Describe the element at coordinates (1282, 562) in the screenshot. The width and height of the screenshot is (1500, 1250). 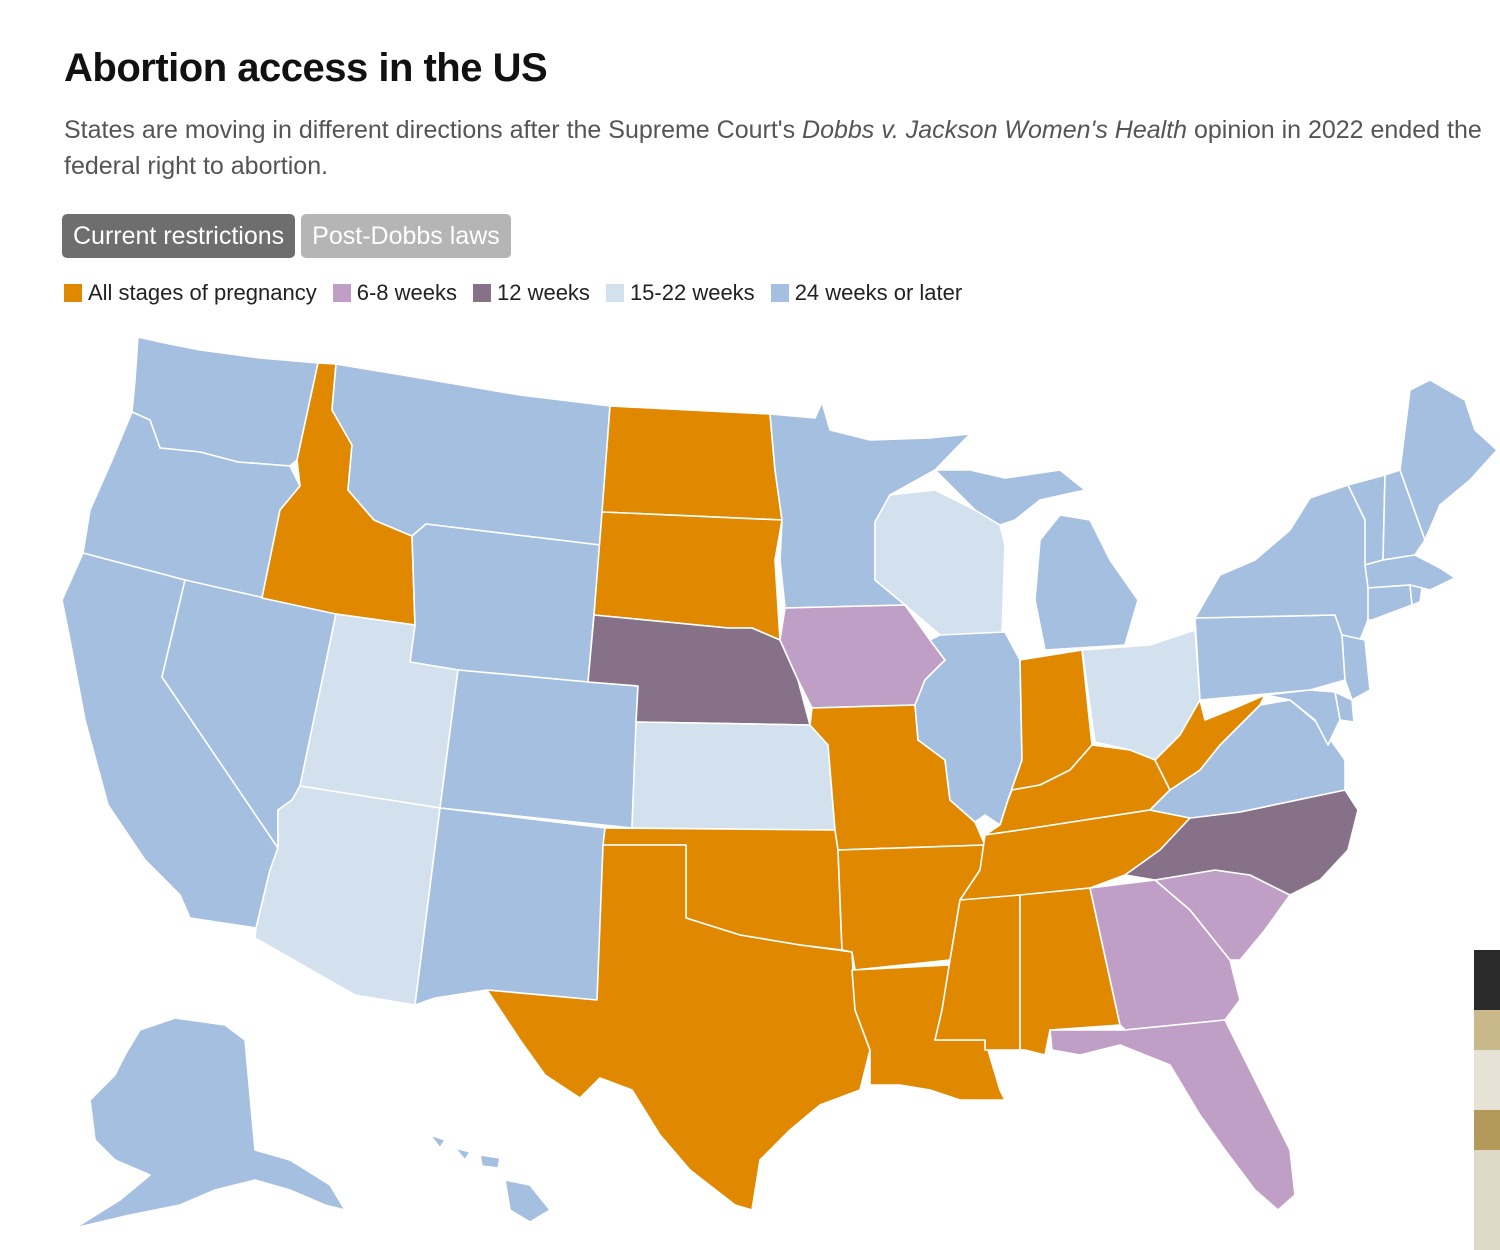
I see `state-new-york` at that location.